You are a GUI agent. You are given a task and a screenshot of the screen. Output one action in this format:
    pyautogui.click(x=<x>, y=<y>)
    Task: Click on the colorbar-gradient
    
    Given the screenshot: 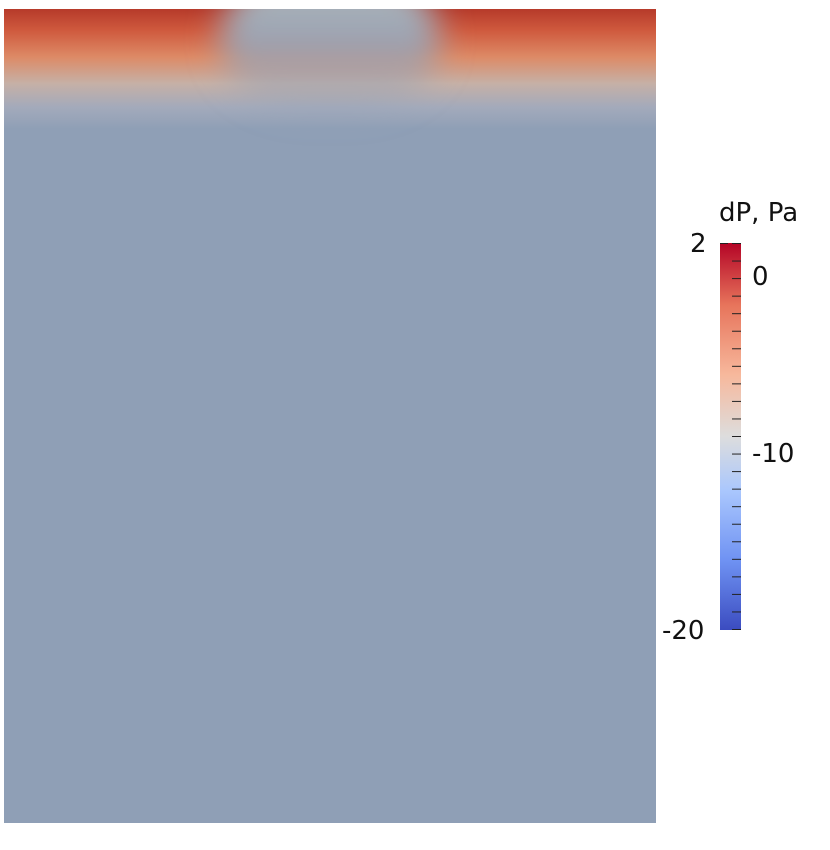 What is the action you would take?
    pyautogui.click(x=730, y=436)
    